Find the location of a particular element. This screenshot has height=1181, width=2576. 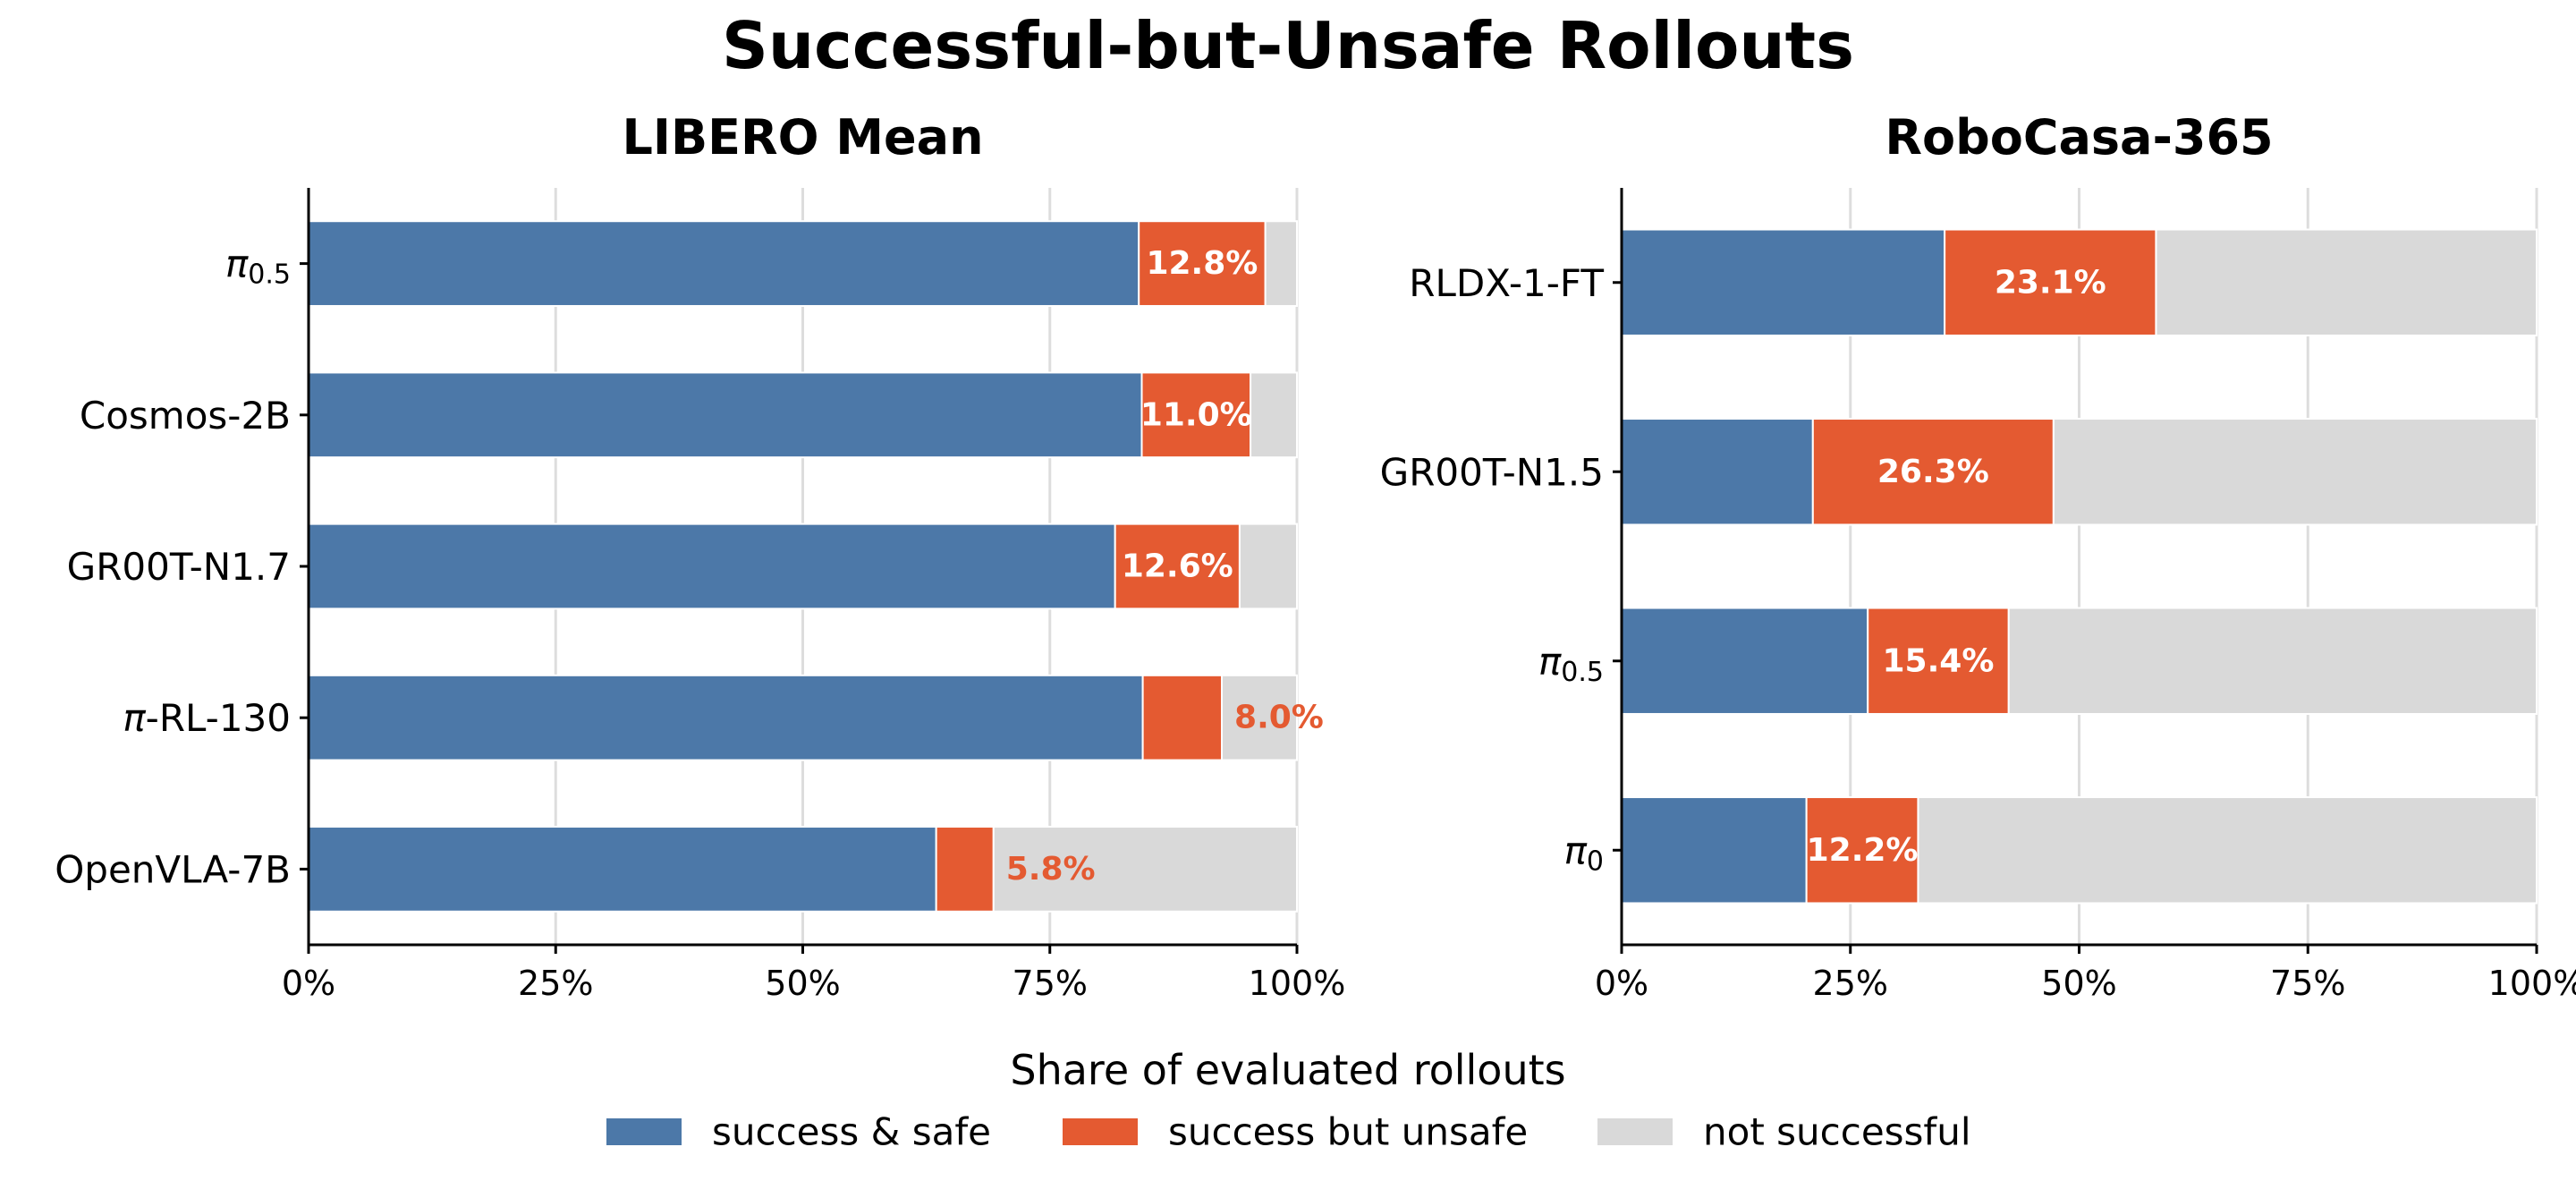

y-tick-label: π0 is located at coordinates (1584, 852).